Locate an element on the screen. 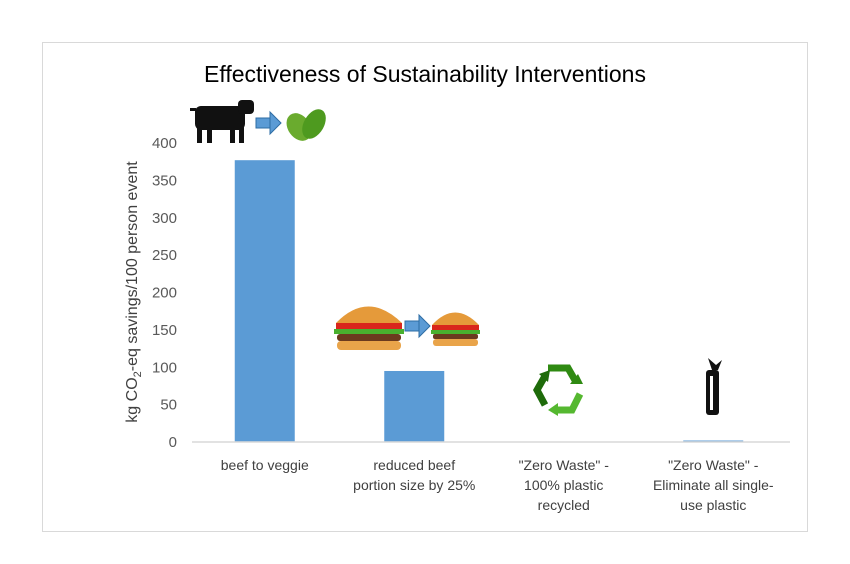 The image size is (850, 564). x-category-line: use plastic is located at coordinates (713, 505).